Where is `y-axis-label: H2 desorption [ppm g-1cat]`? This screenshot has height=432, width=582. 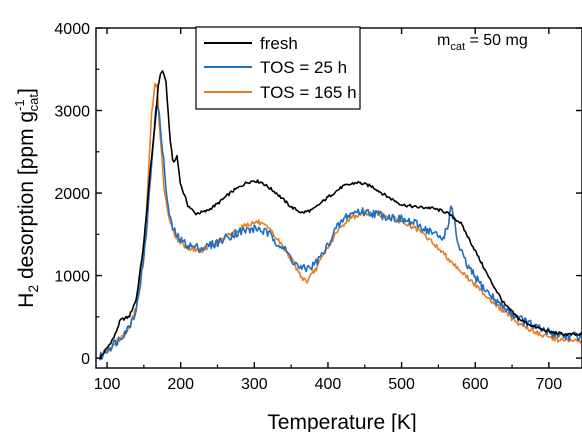
y-axis-label: H2 desorption [ppm g-1cat] is located at coordinates (26, 198).